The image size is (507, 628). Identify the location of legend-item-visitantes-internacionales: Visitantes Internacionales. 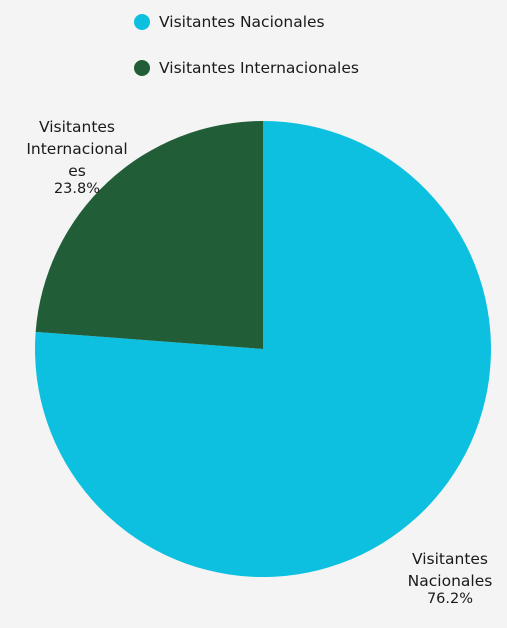
(246, 68).